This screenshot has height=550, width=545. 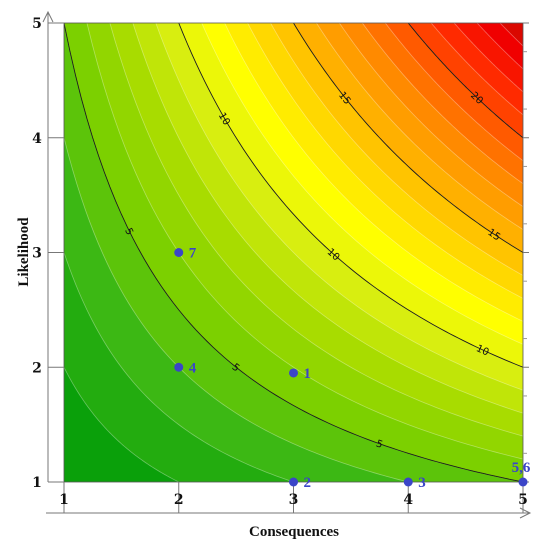 I want to click on y-tick-label: 1, so click(x=37, y=483).